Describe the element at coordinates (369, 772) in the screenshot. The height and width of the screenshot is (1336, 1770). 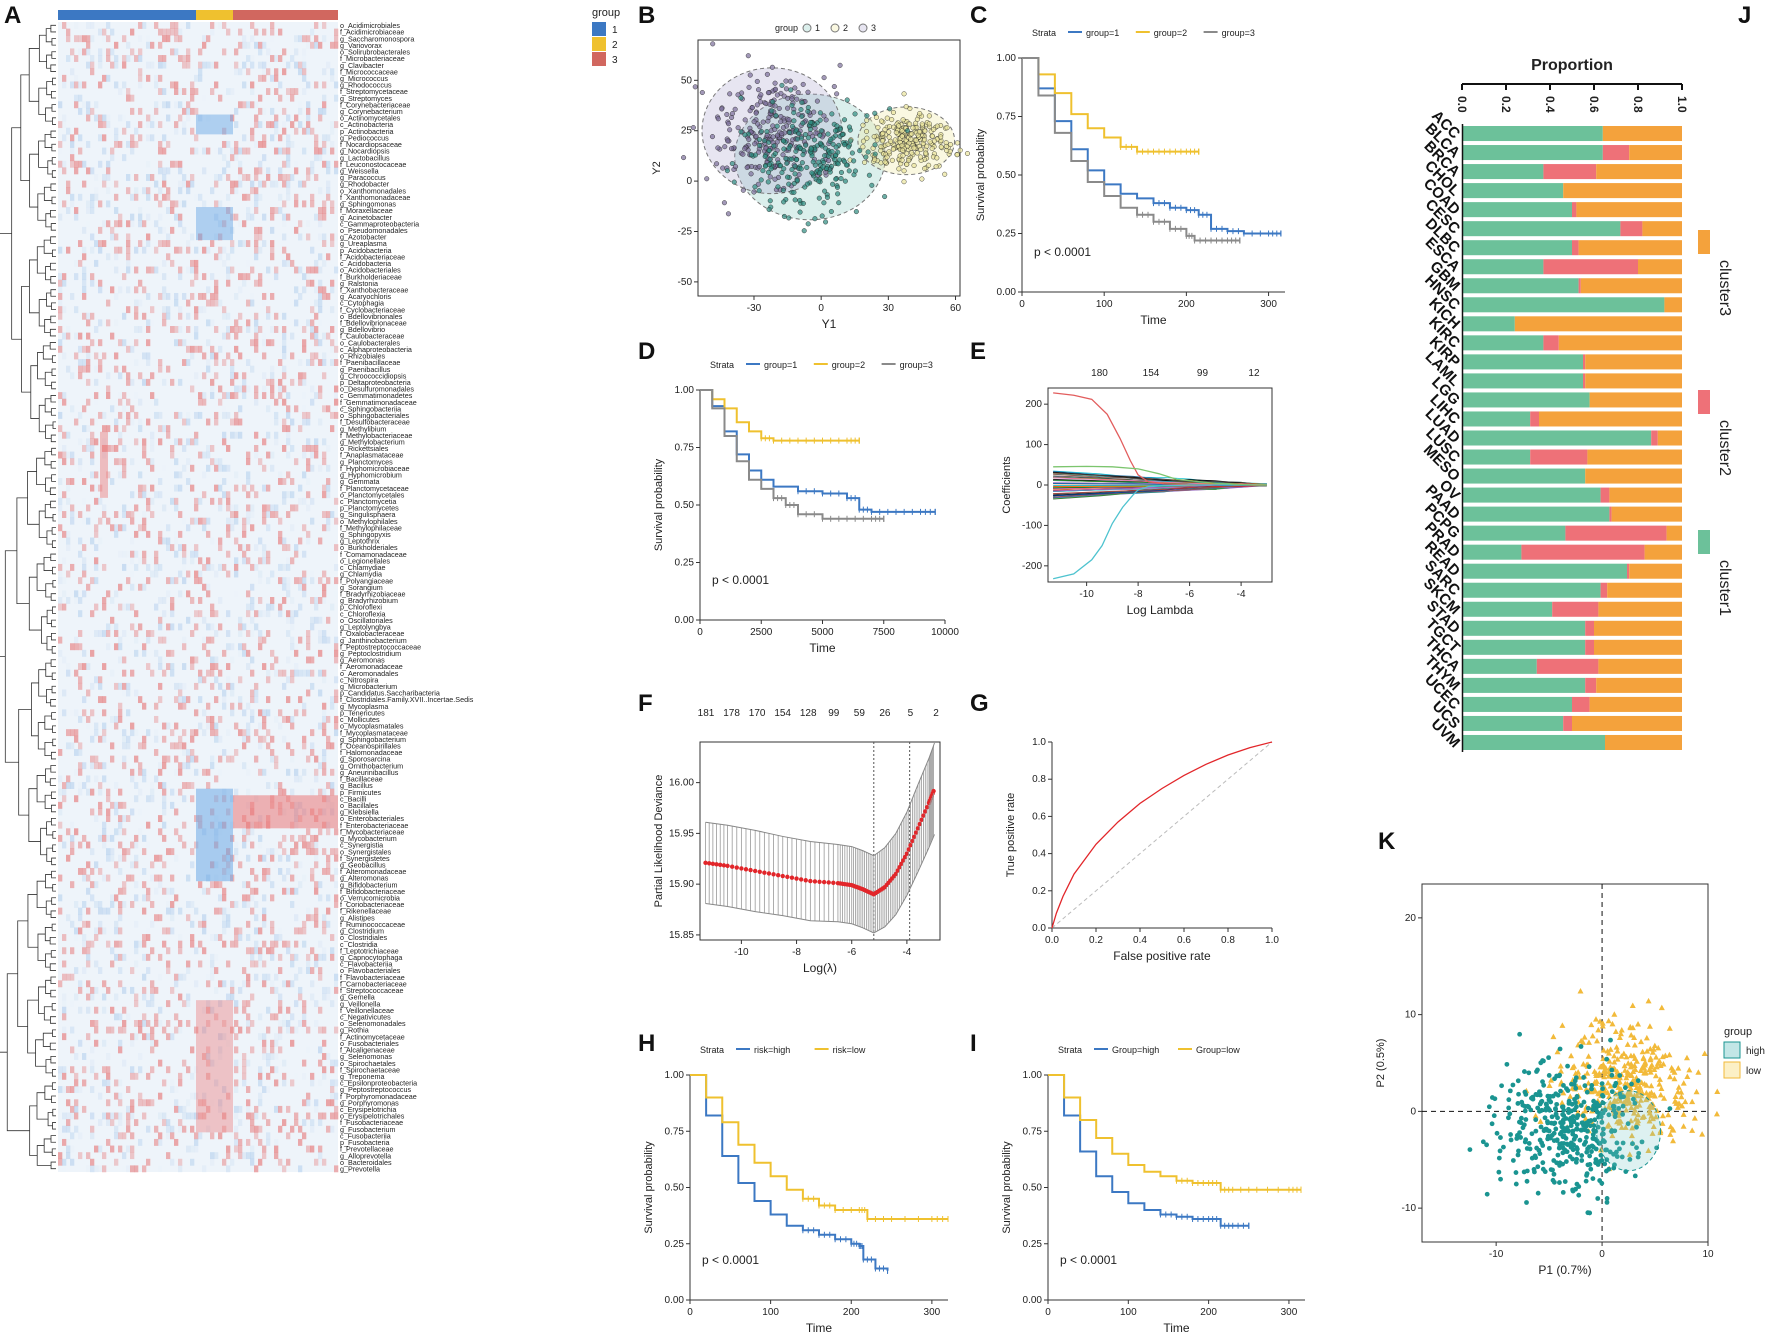
I see `heatmap-row-label: g_Aneurinibacillus` at that location.